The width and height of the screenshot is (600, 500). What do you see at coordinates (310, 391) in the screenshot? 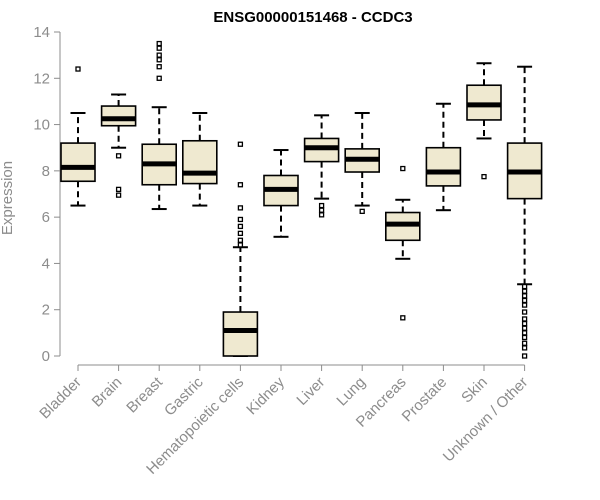
I see `category-label: Liver` at bounding box center [310, 391].